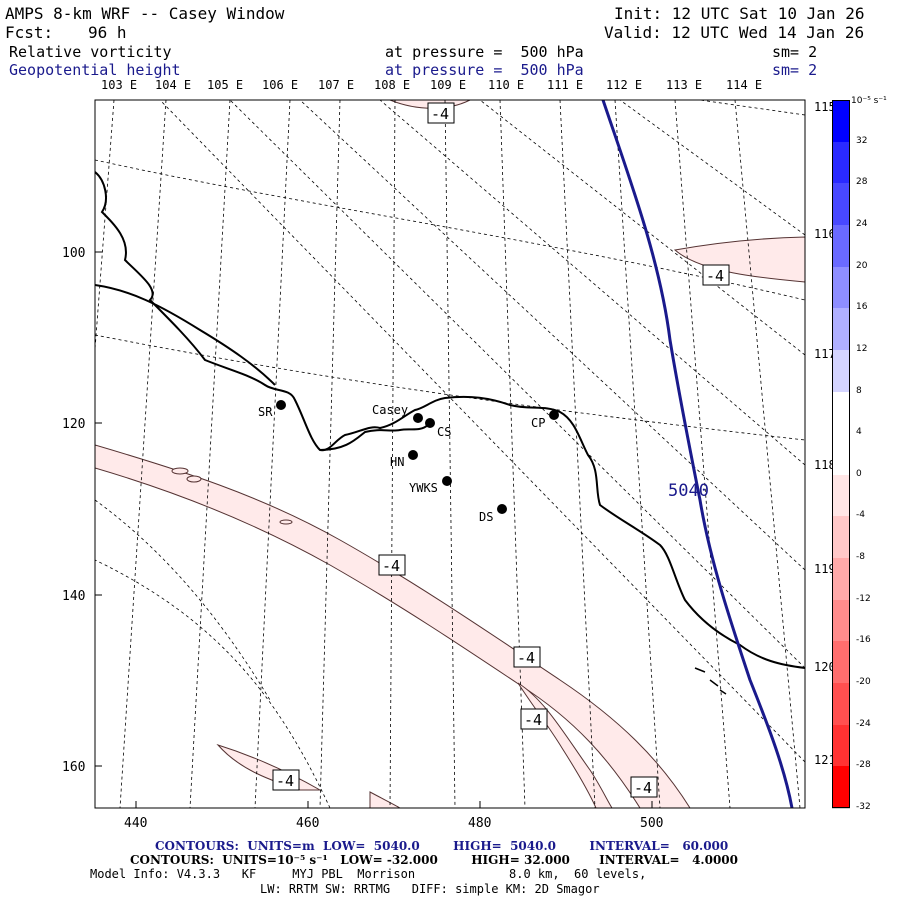 The image size is (900, 900). What do you see at coordinates (73, 424) in the screenshot?
I see `y-tick-label: 120` at bounding box center [73, 424].